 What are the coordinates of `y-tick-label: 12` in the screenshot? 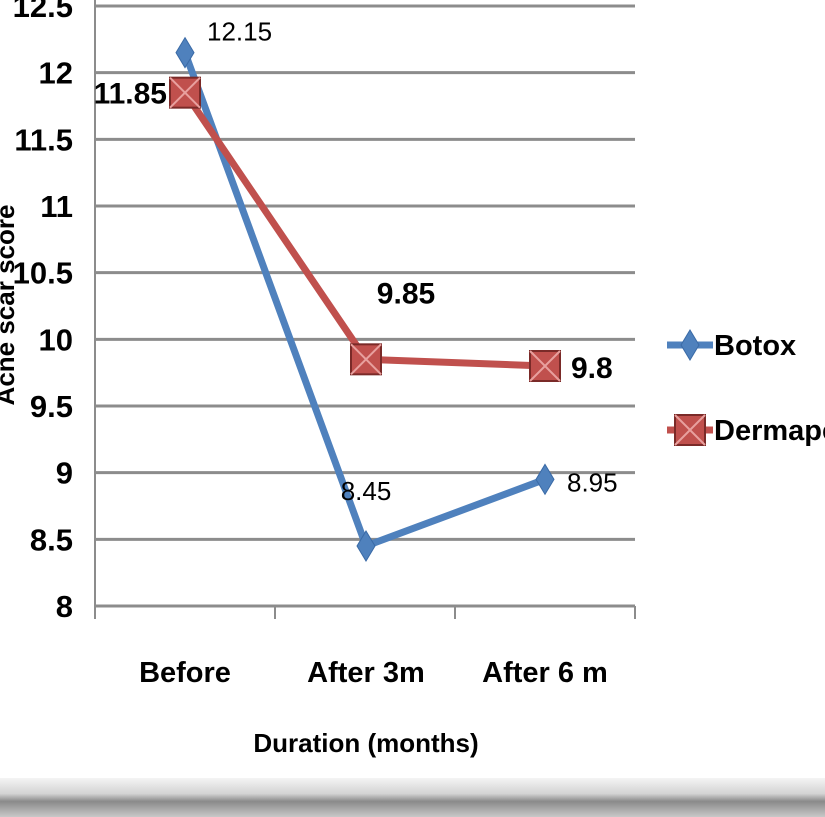 It's located at (56, 73).